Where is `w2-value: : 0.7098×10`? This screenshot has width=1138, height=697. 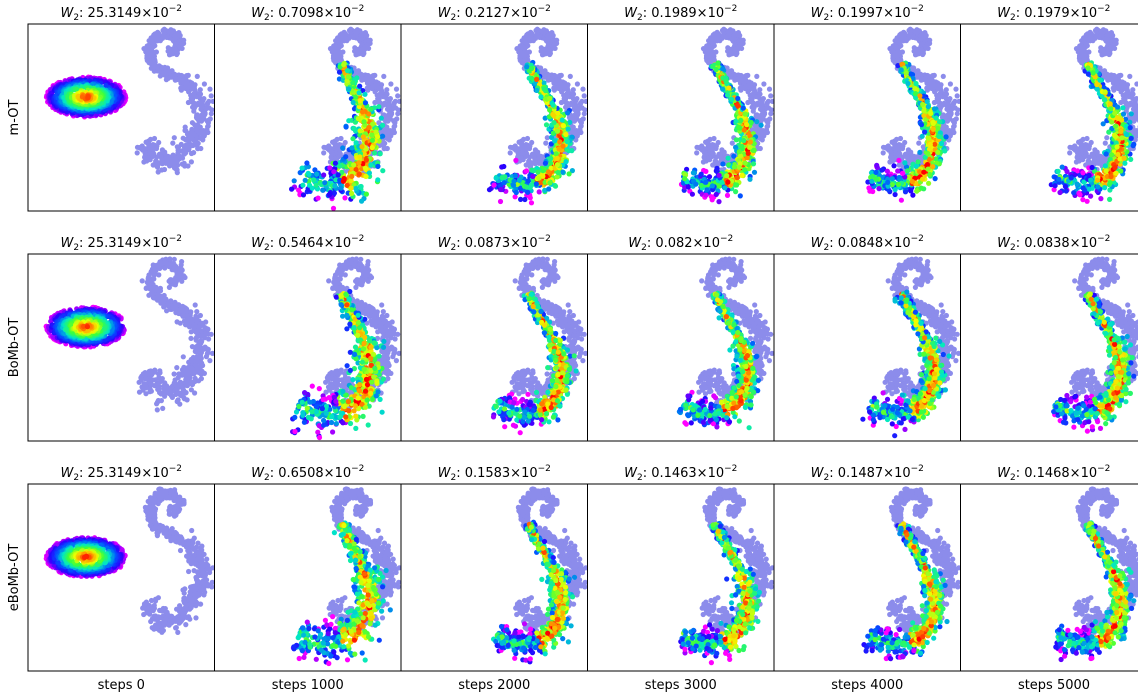
w2-value: : 0.7098×10 is located at coordinates (310, 13).